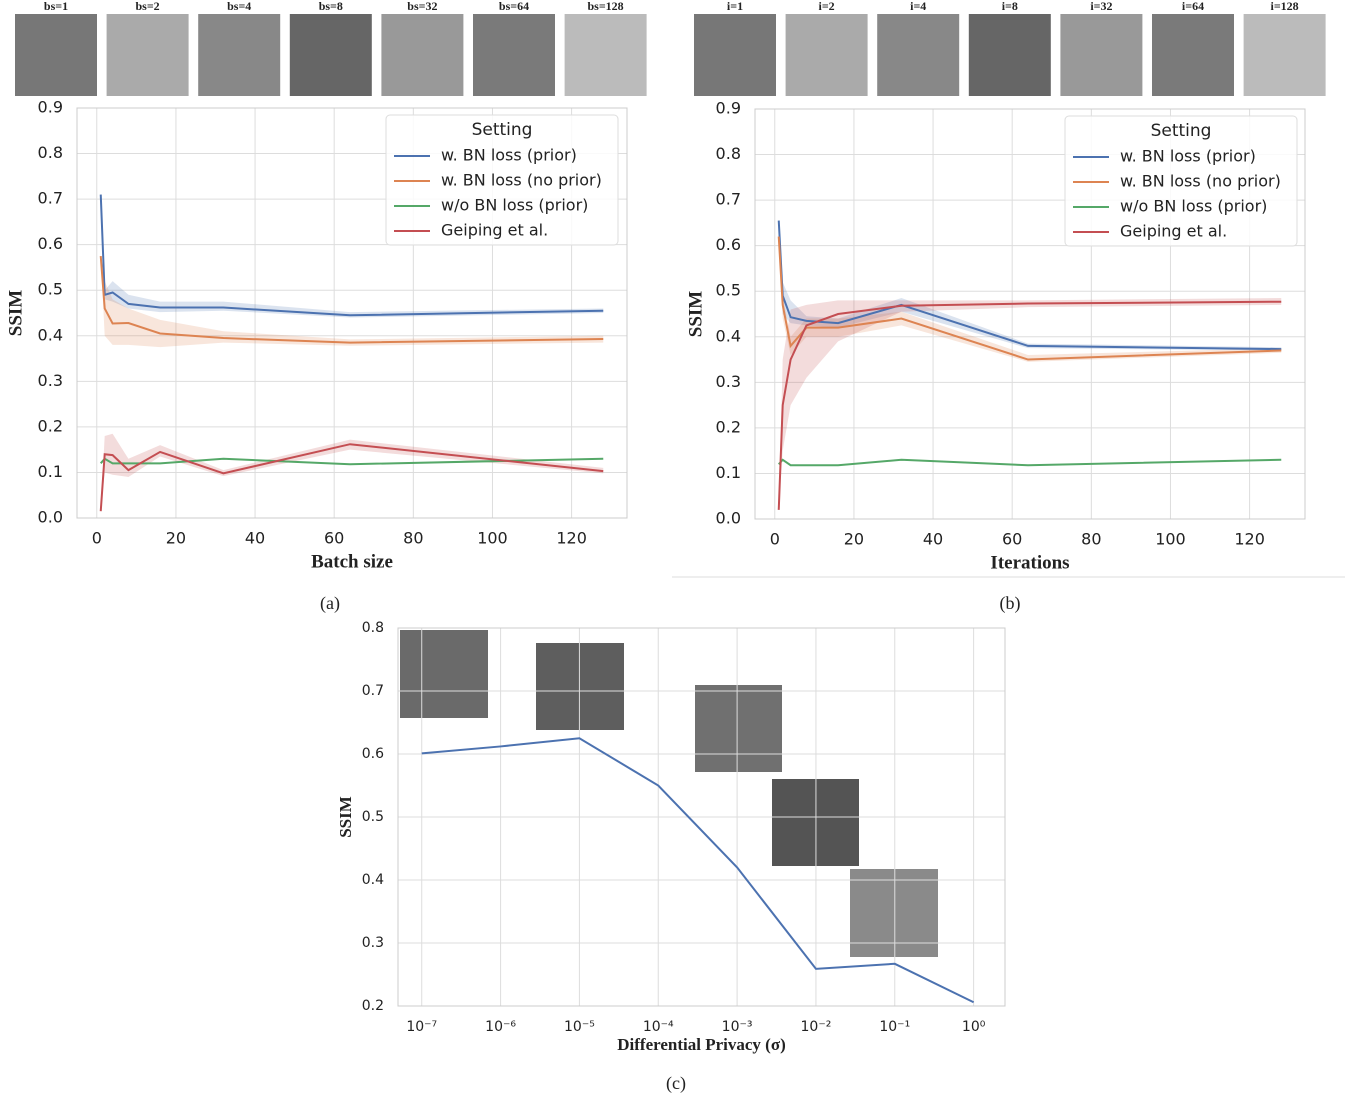  Describe the element at coordinates (1249, 539) in the screenshot. I see `x-tick-label: 120` at that location.